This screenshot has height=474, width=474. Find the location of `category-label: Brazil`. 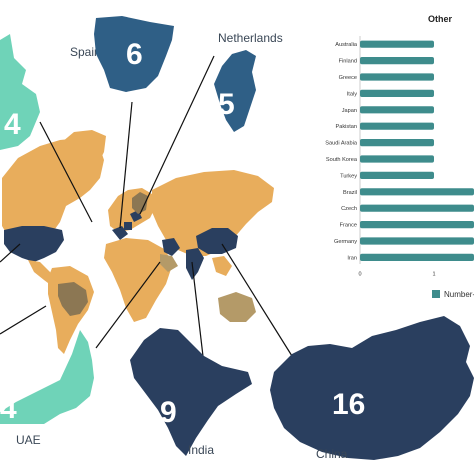

category-label: Brazil is located at coordinates (350, 193).